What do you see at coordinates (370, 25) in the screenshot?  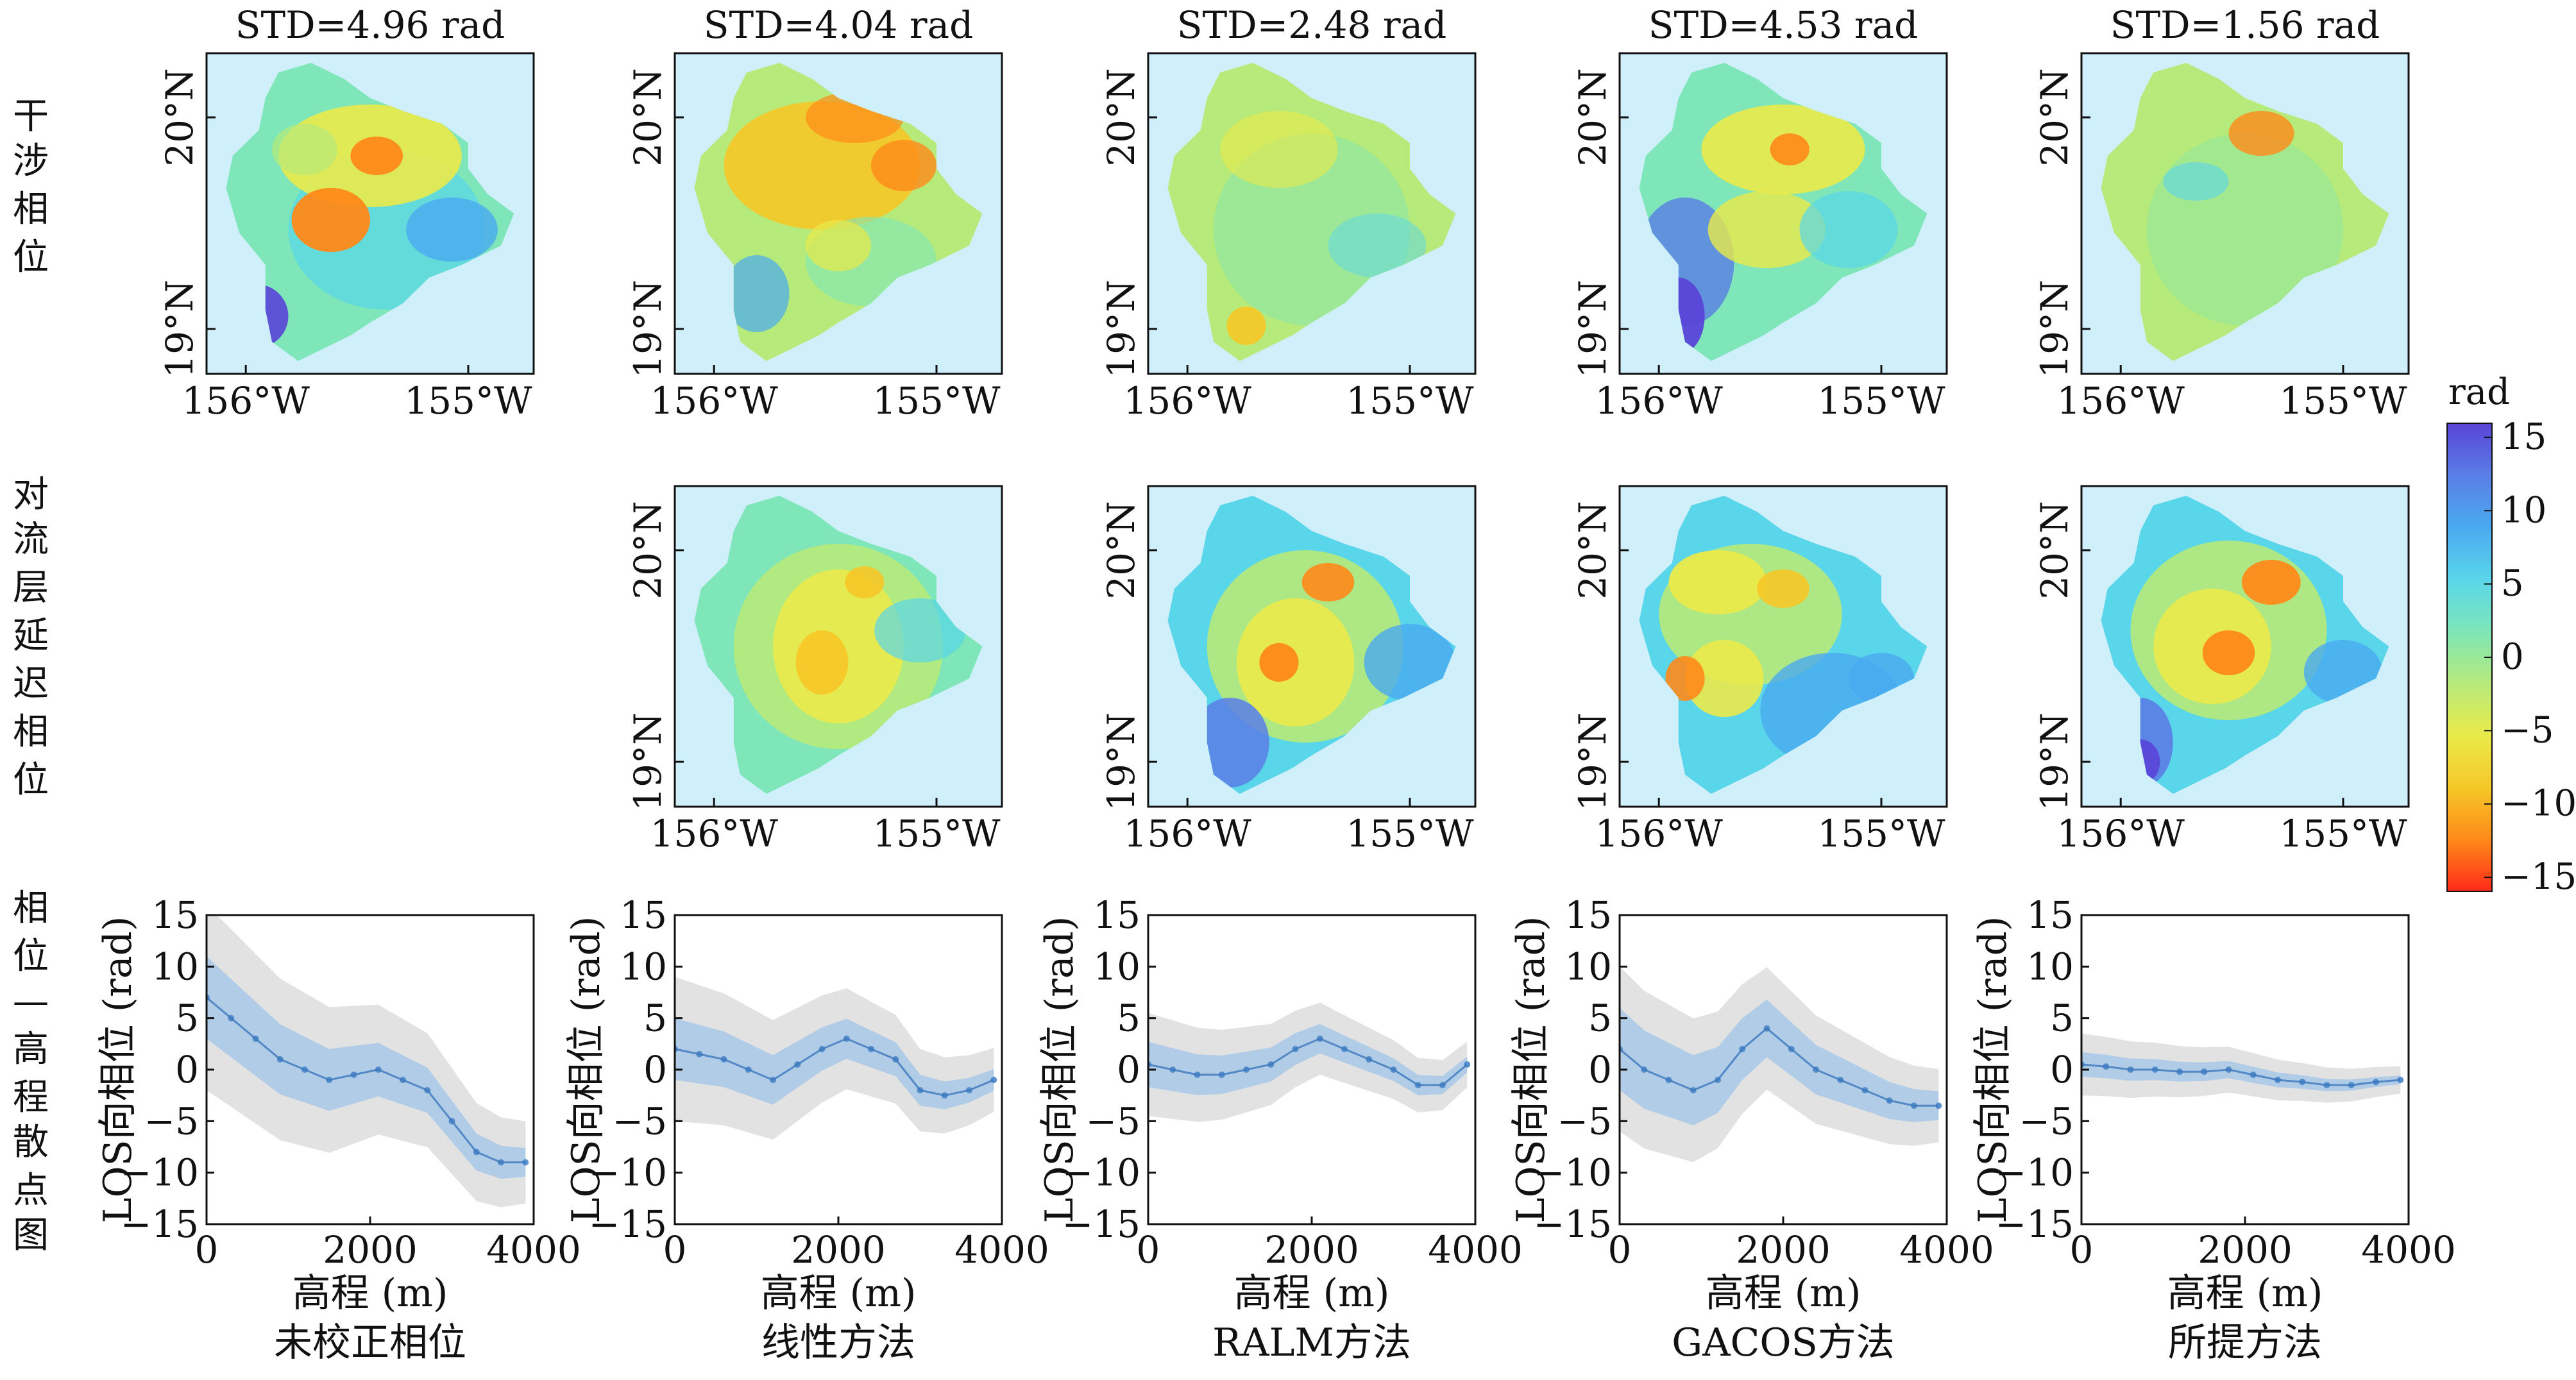 I see `std-title: STD=4.96 rad` at bounding box center [370, 25].